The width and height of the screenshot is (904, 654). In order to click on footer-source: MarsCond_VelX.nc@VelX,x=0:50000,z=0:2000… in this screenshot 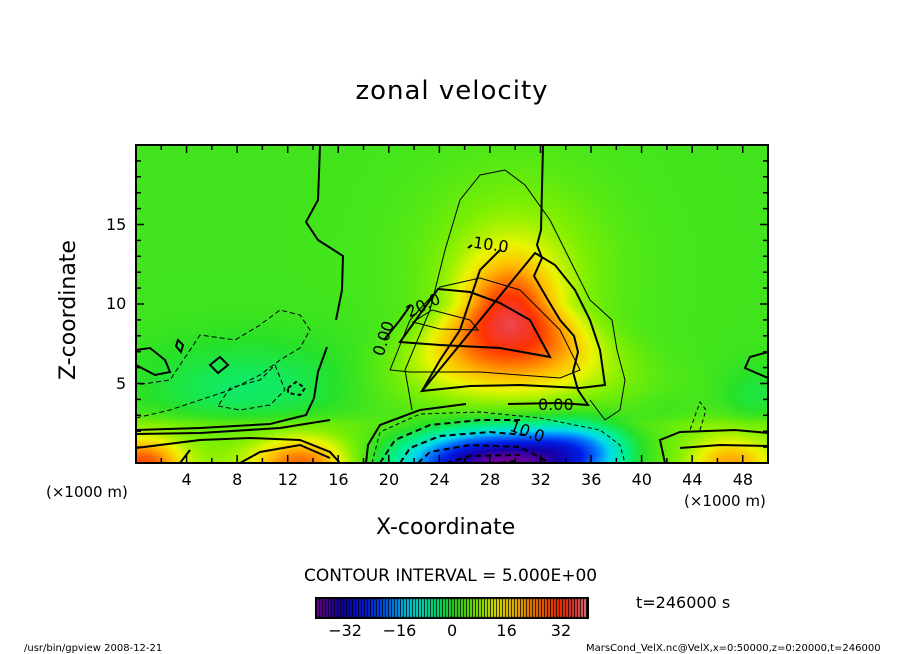, I will do `click(733, 648)`.